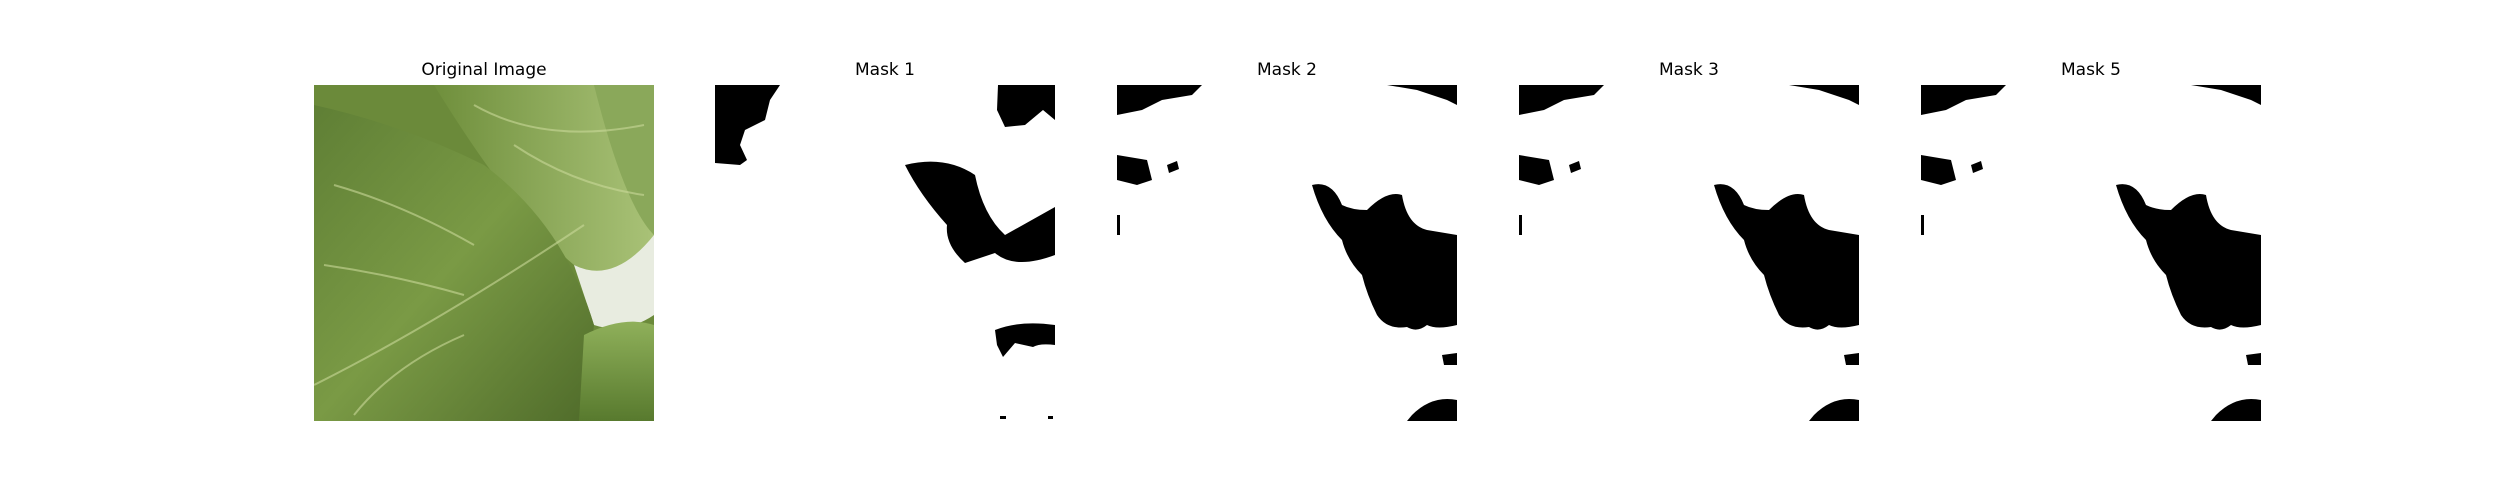 The width and height of the screenshot is (2500, 500). I want to click on mask-1-image, so click(885, 253).